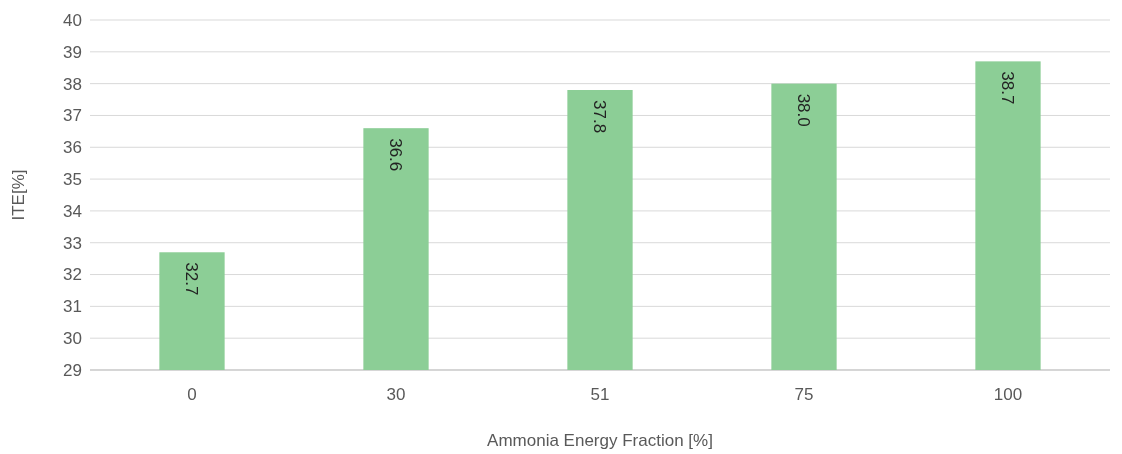 The height and width of the screenshot is (454, 1122). What do you see at coordinates (396, 394) in the screenshot?
I see `x-tick-label: 30` at bounding box center [396, 394].